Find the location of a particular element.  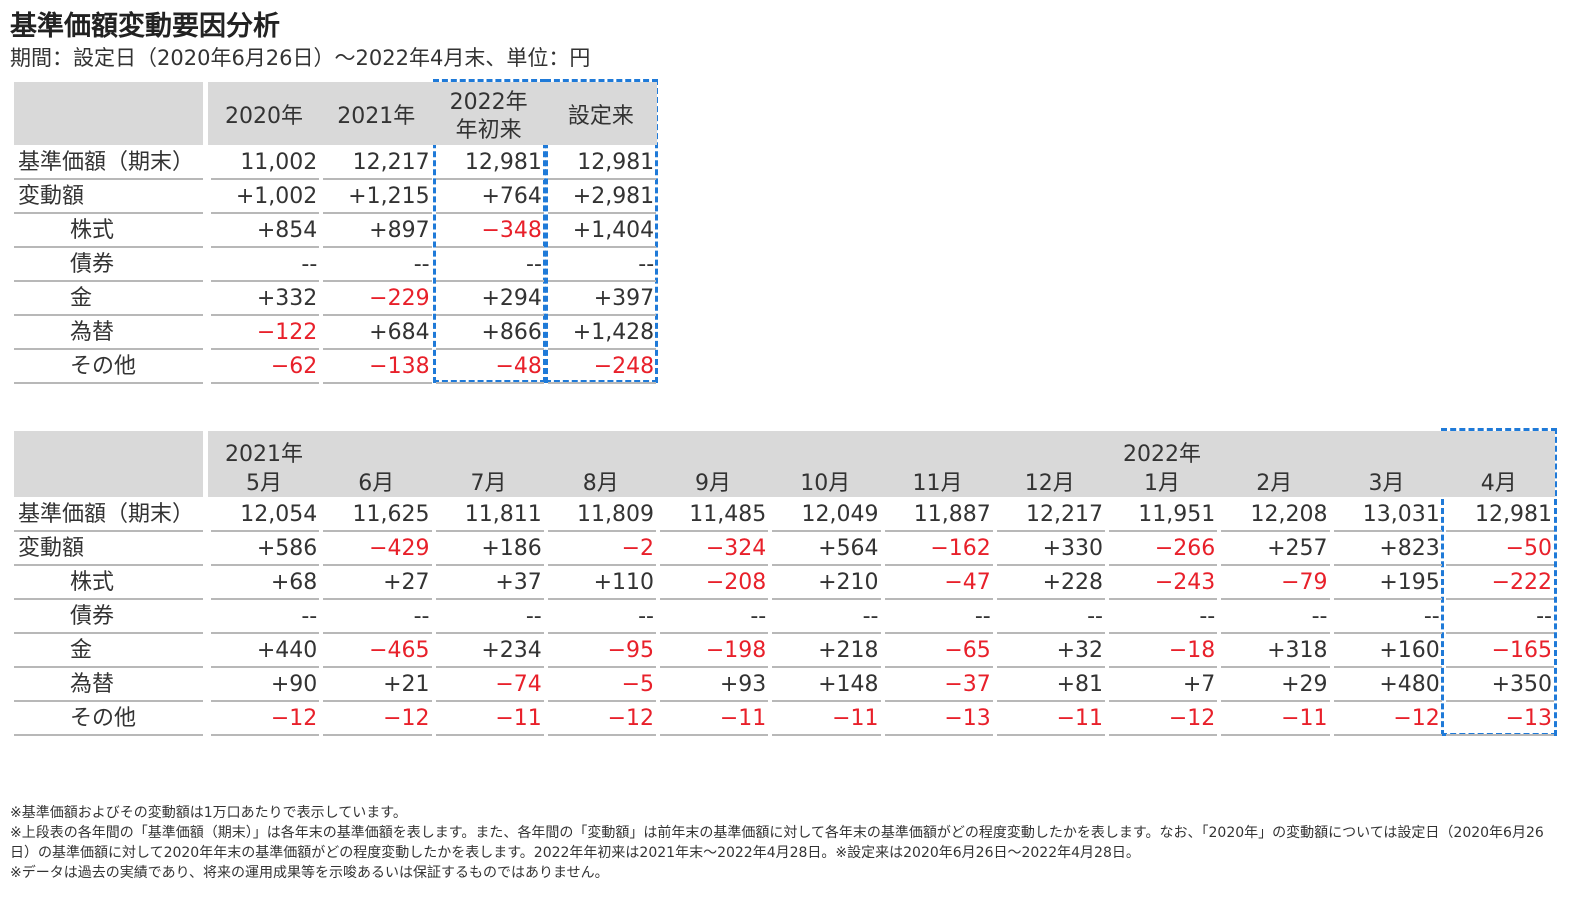

cell-value: −165 is located at coordinates (1499, 652).